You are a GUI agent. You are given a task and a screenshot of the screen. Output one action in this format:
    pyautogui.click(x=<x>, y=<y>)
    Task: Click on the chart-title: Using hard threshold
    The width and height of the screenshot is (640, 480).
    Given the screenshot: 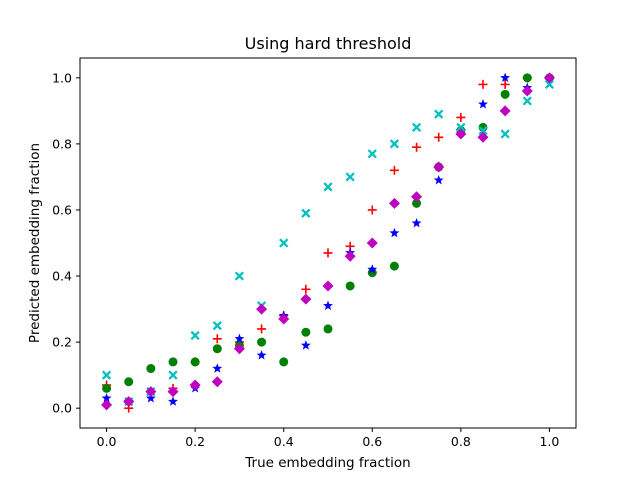 What is the action you would take?
    pyautogui.click(x=328, y=43)
    